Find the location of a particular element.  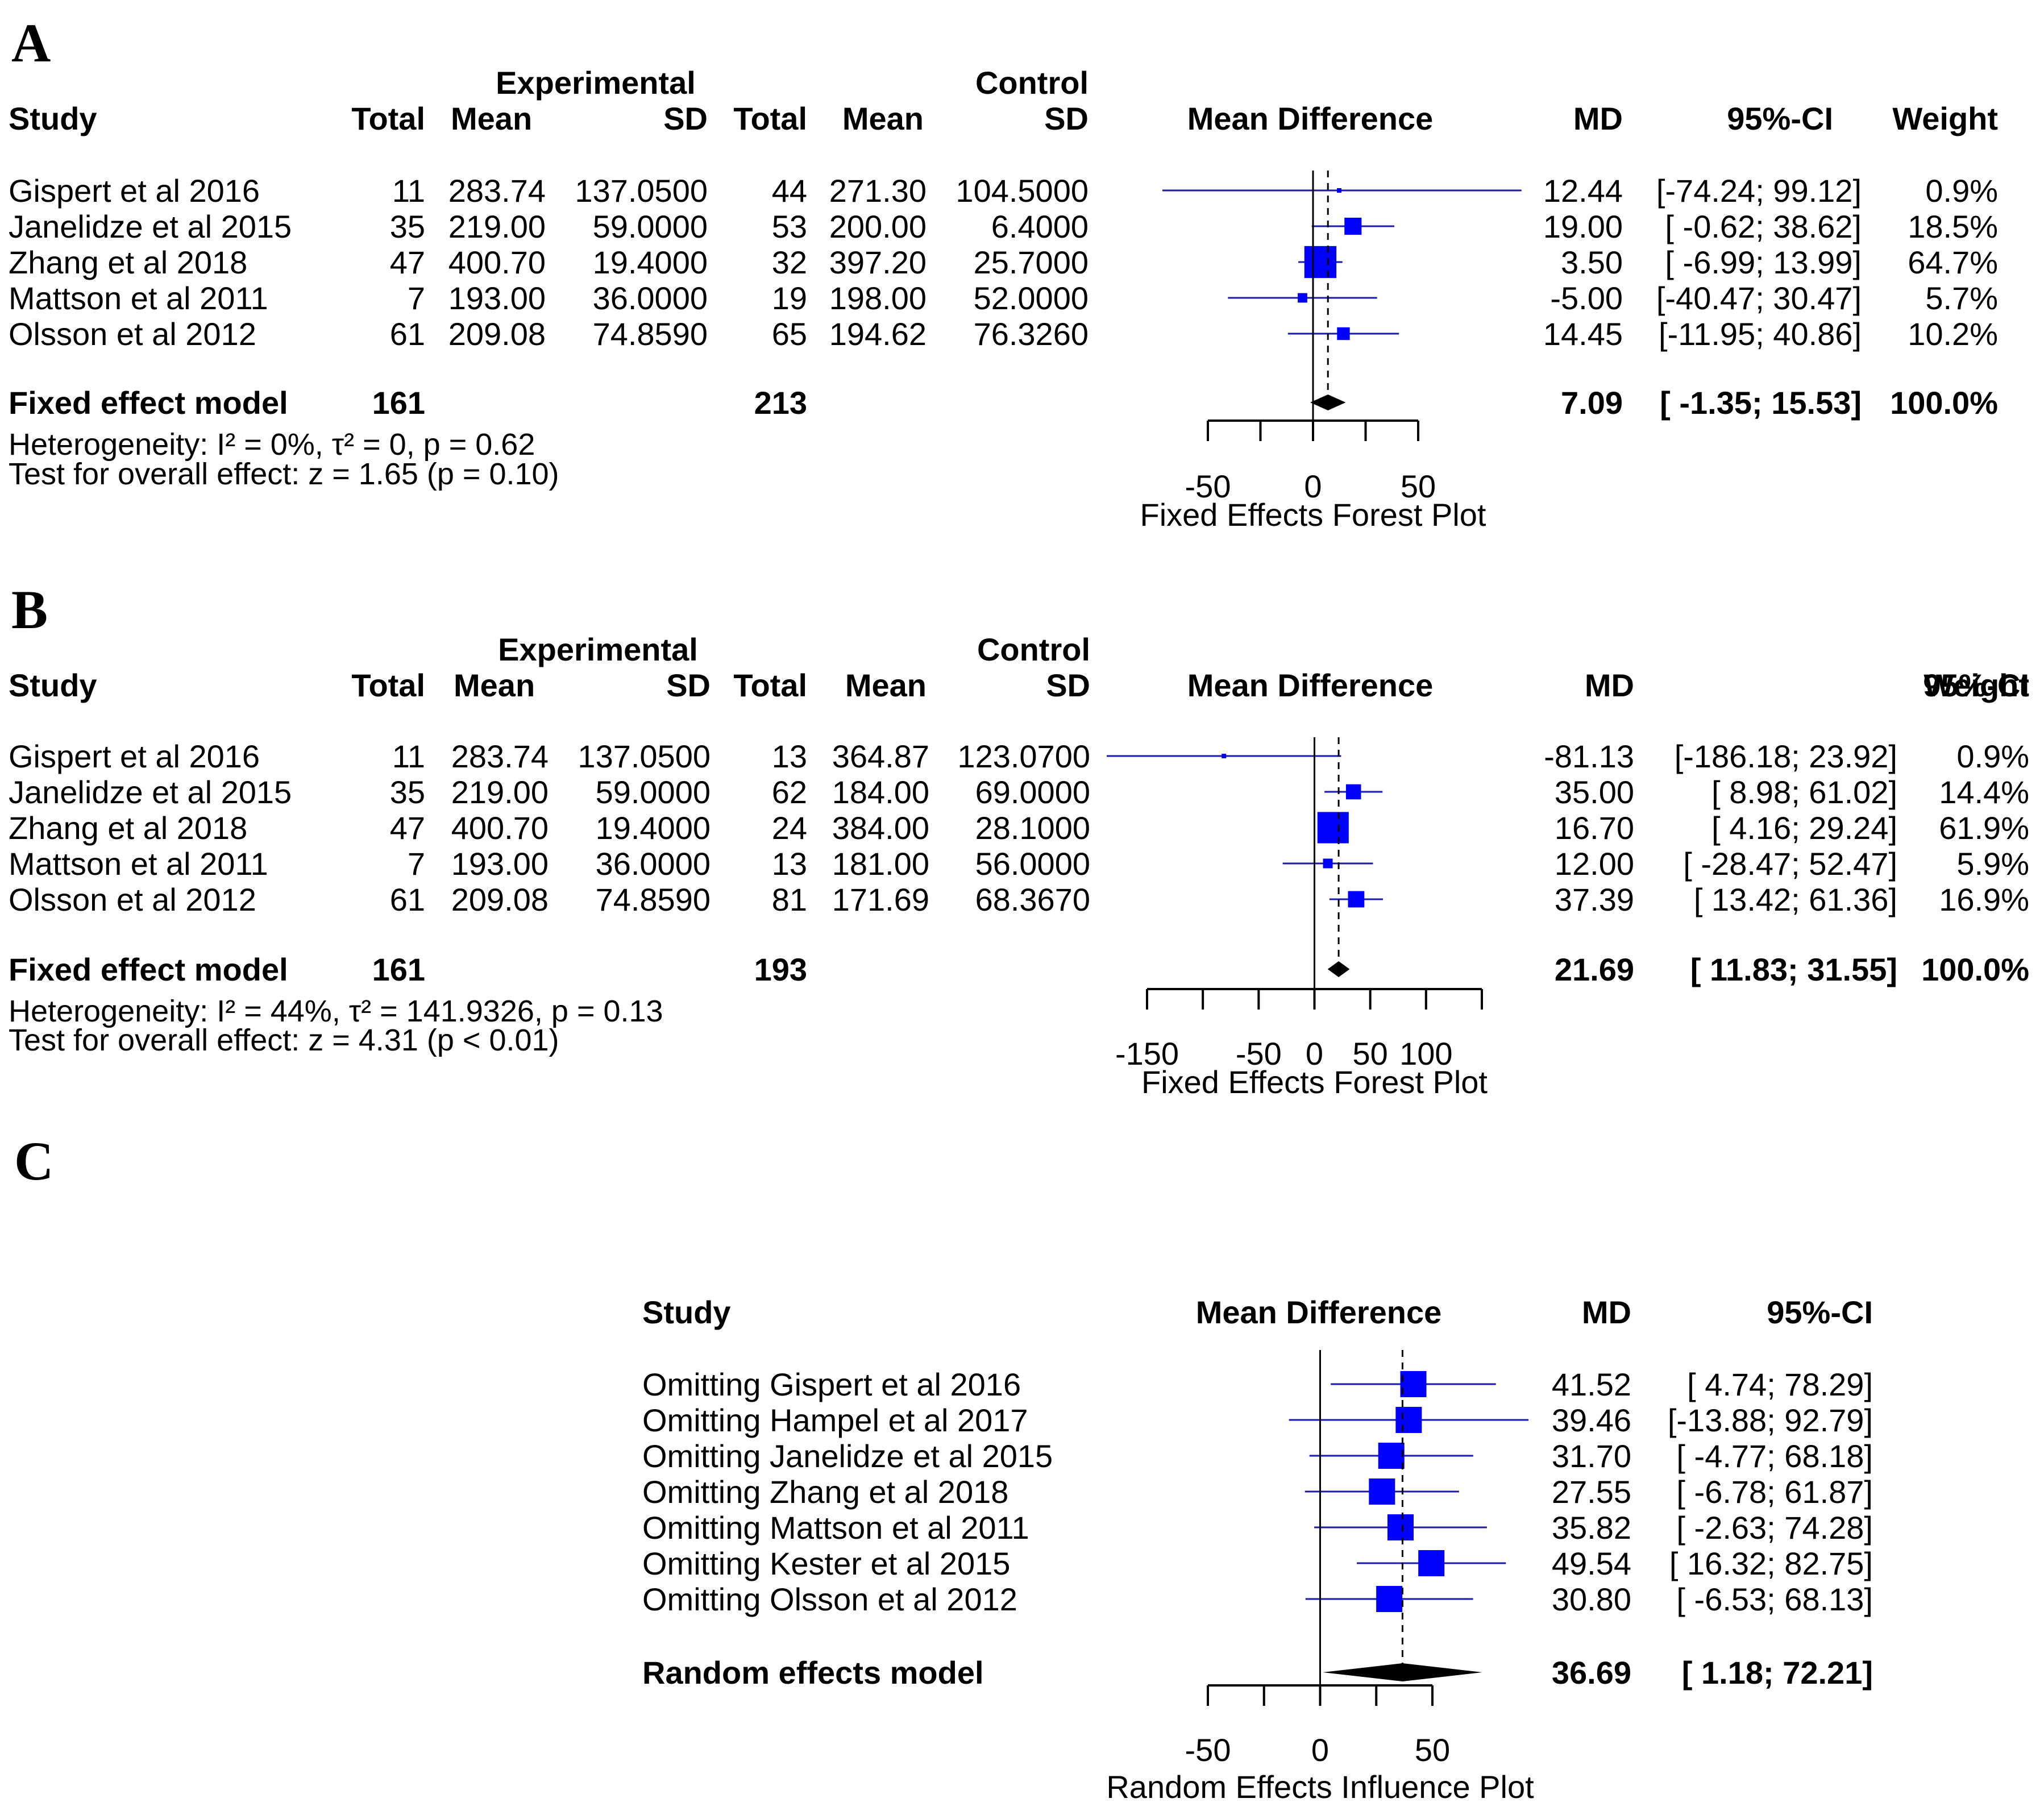

ci-value: [ -0.62; 38.62] is located at coordinates (1763, 226).